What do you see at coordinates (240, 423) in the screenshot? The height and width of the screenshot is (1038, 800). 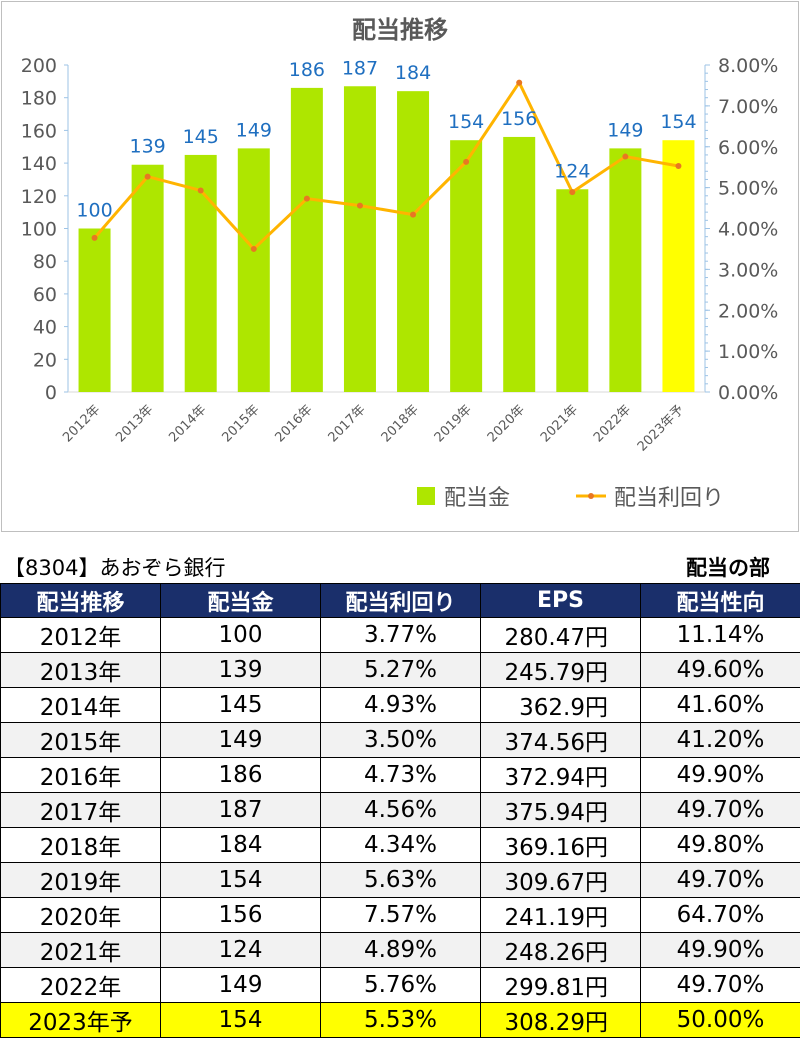 I see `x-tick-label: 2015年` at bounding box center [240, 423].